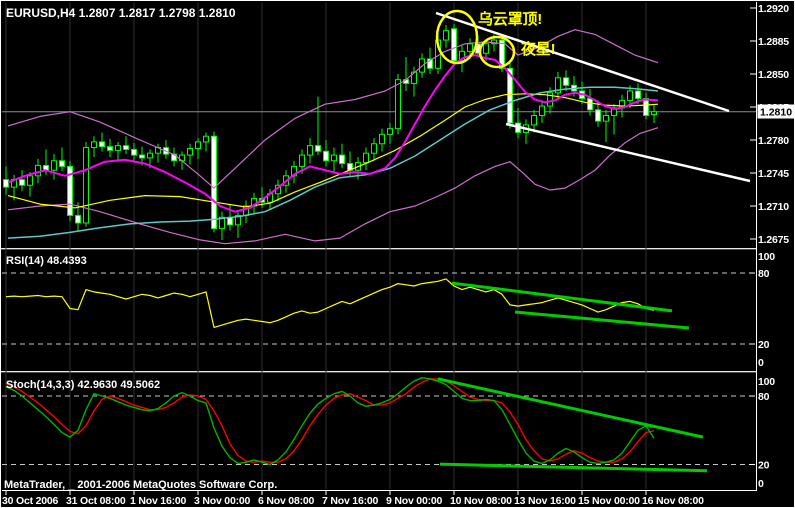 The height and width of the screenshot is (508, 795). I want to click on rsi-line, so click(330, 303).